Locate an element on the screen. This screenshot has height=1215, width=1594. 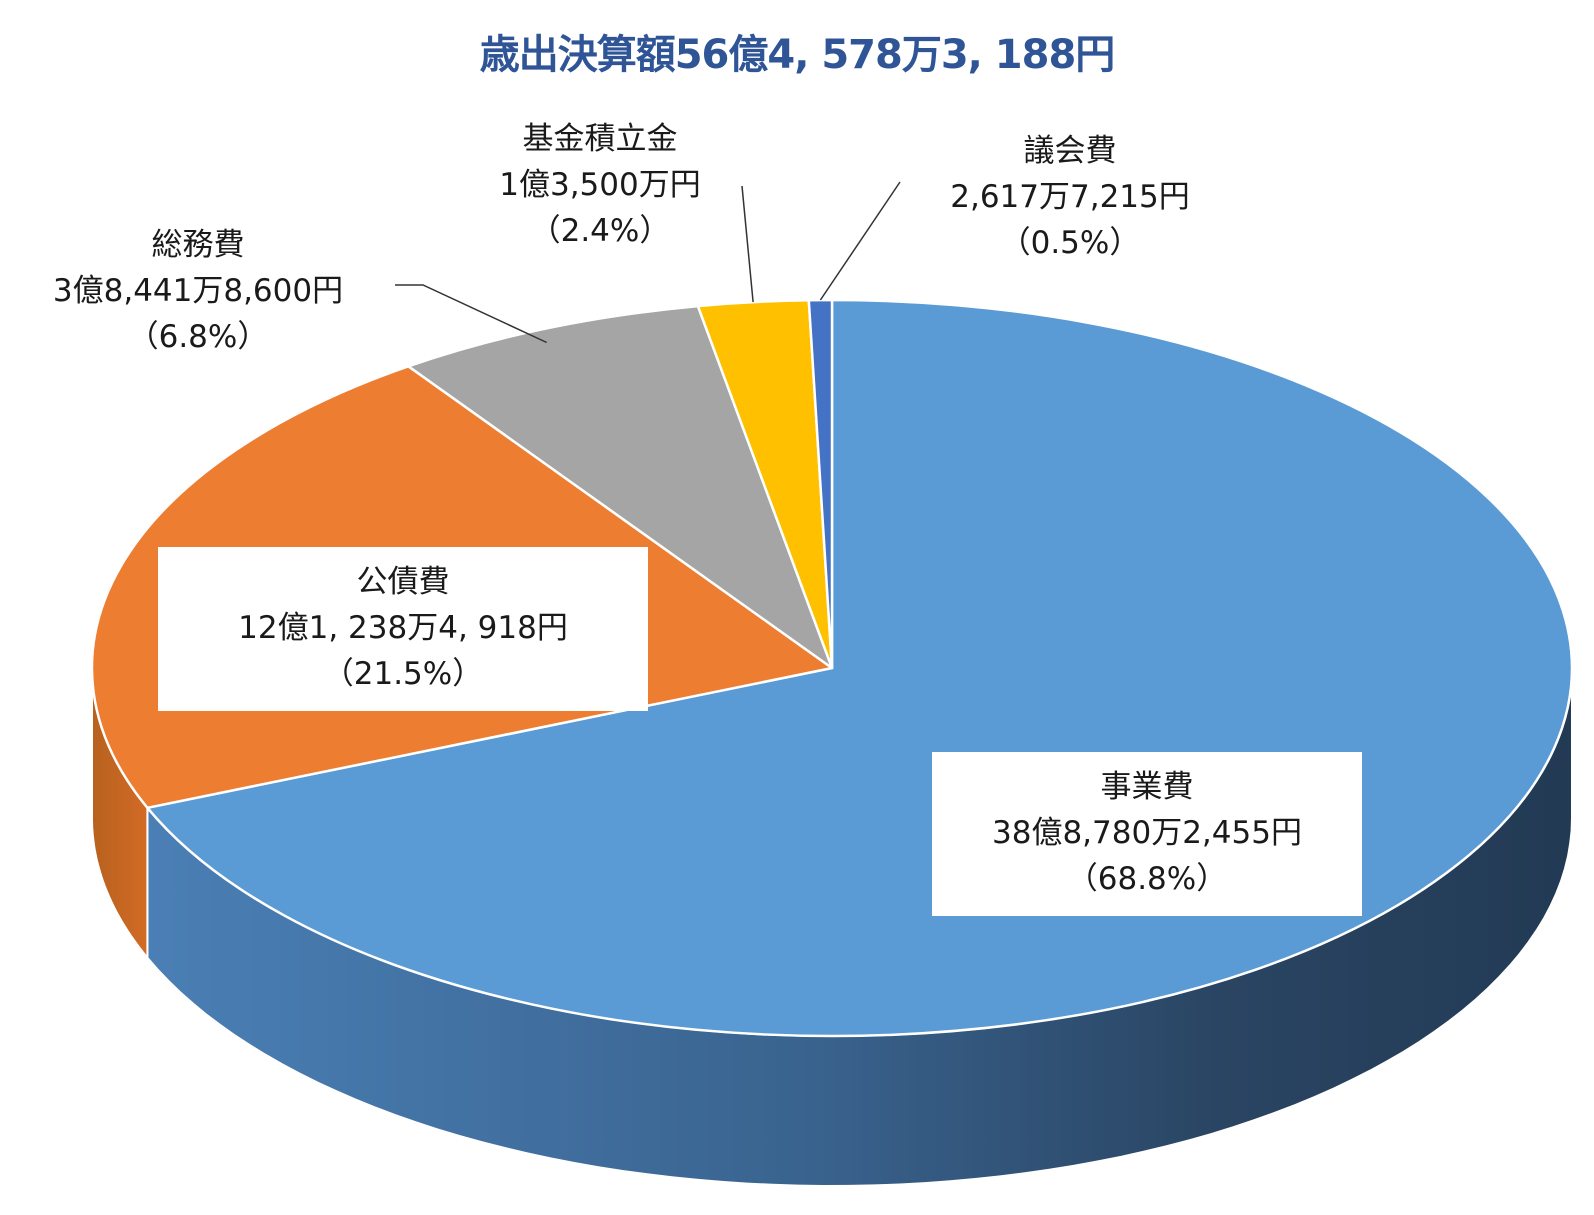
label-kosaihi-name: 公債費 is located at coordinates (403, 582).